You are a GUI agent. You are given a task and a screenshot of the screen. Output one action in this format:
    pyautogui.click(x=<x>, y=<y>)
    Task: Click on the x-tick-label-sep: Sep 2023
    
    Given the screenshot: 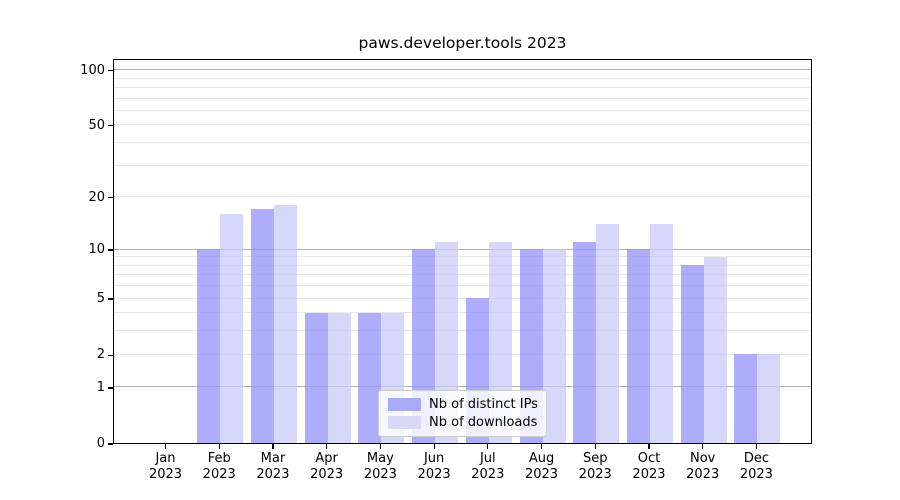 What is the action you would take?
    pyautogui.click(x=595, y=466)
    